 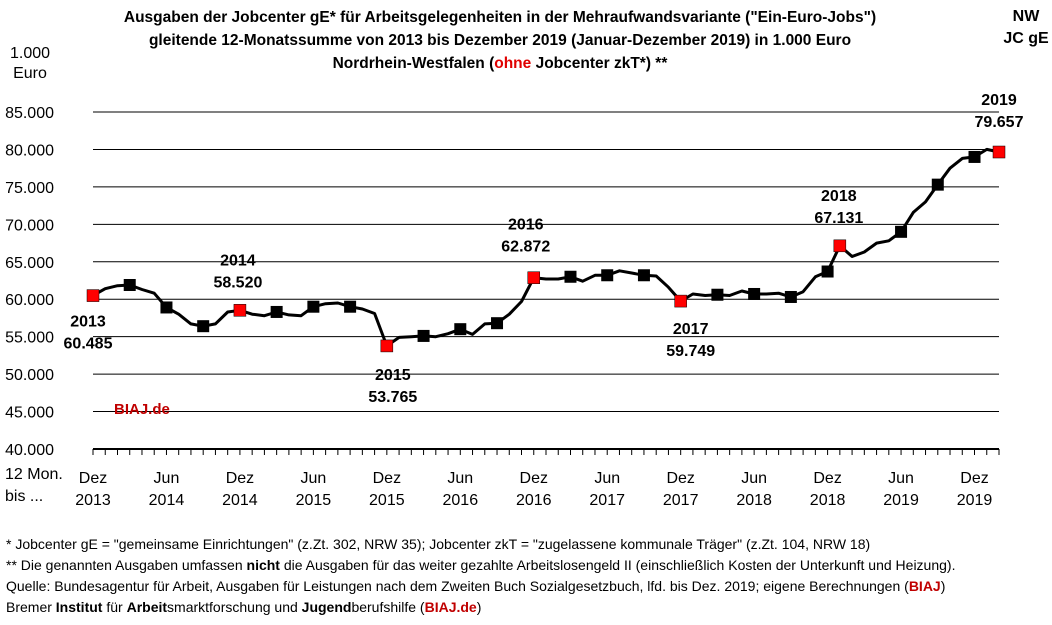 I want to click on x-tick-label-month-9: Jun, so click(x=754, y=478).